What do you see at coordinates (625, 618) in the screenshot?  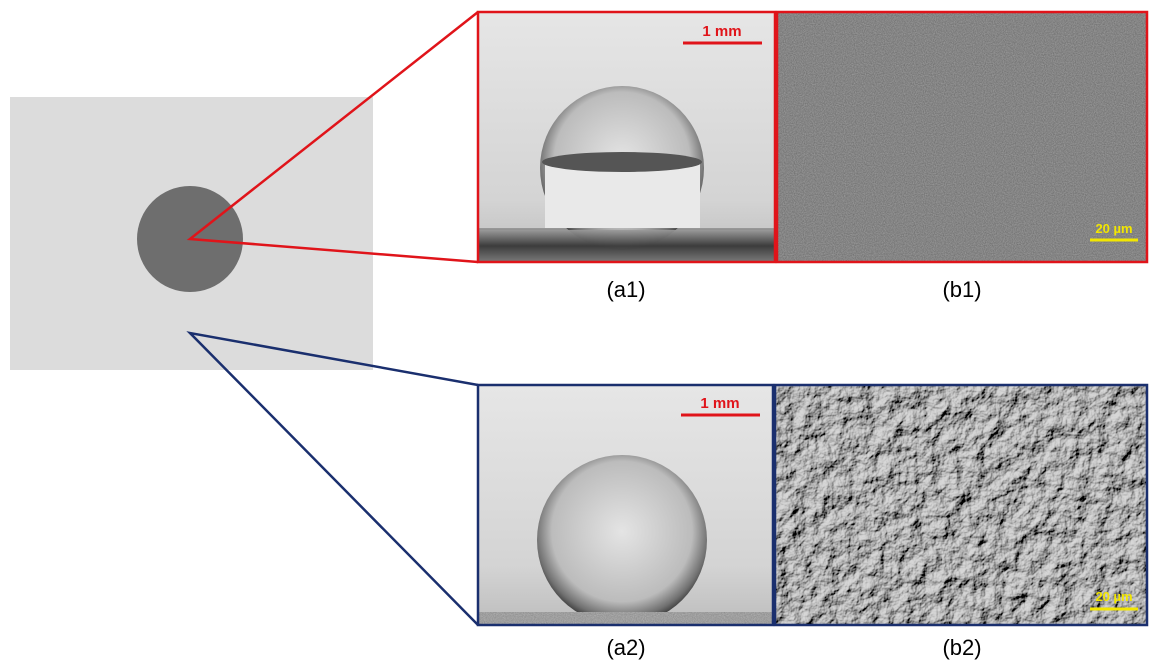 I see `substrate-texture` at bounding box center [625, 618].